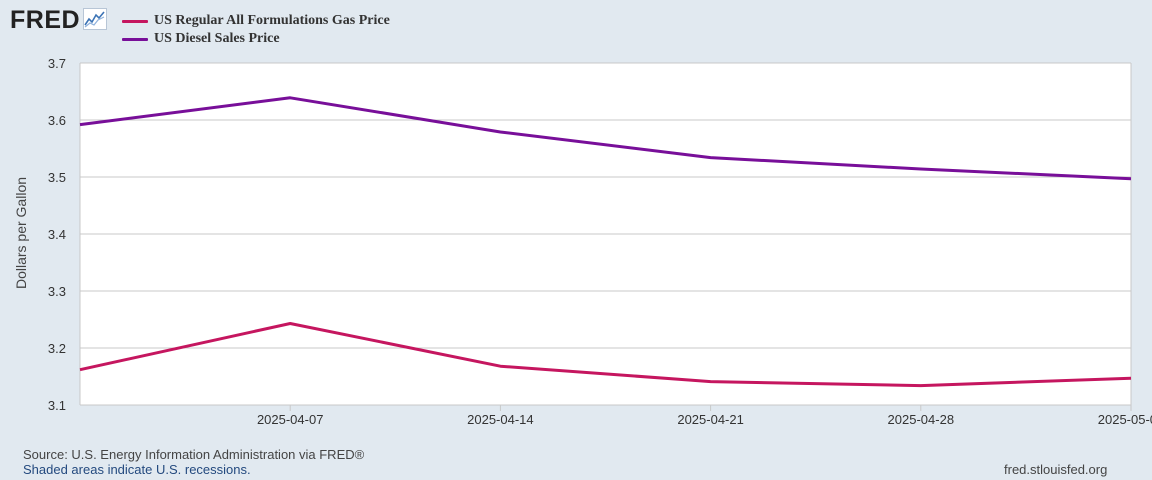  What do you see at coordinates (710, 419) in the screenshot?
I see `x-tick-label: 2025-04-21` at bounding box center [710, 419].